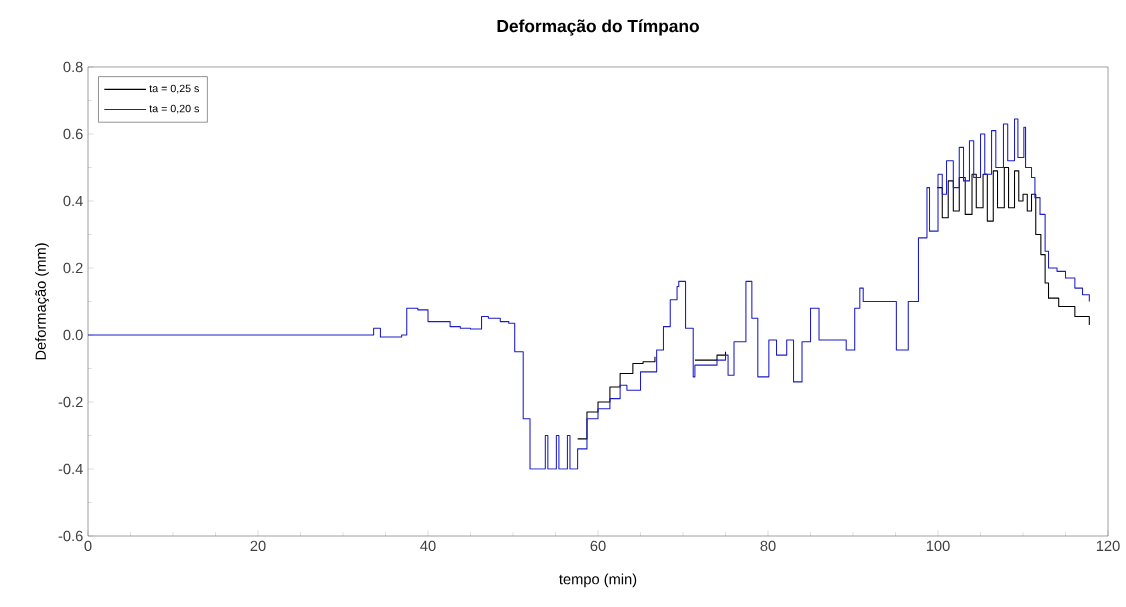 The image size is (1126, 607). Describe the element at coordinates (70, 469) in the screenshot. I see `y-tick-label: -0.4` at that location.